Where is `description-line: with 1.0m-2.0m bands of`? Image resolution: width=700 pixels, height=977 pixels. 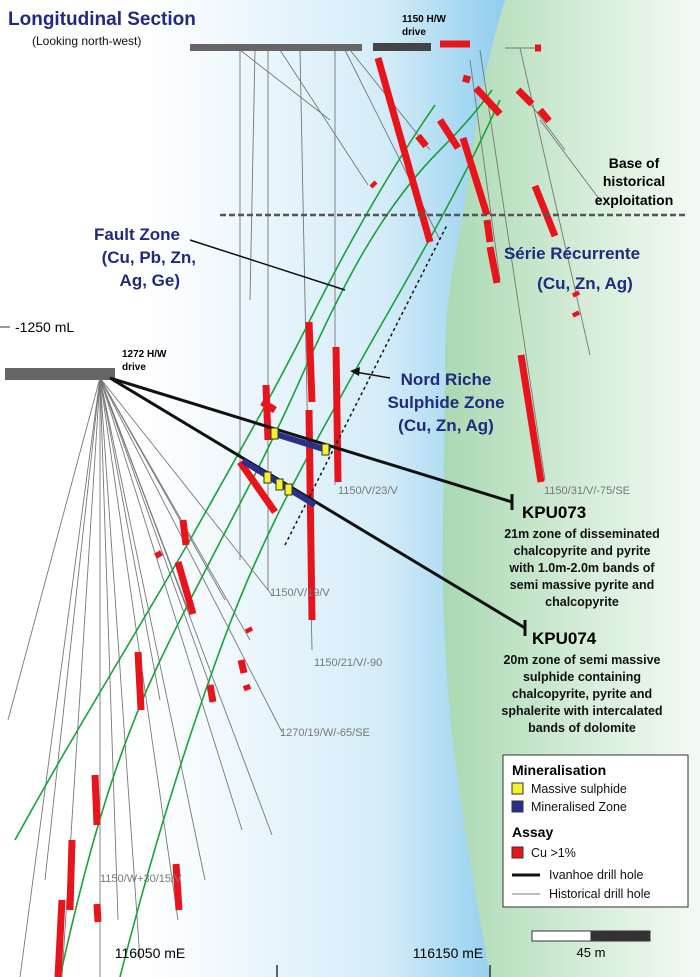 description-line: with 1.0m-2.0m bands of is located at coordinates (581, 568).